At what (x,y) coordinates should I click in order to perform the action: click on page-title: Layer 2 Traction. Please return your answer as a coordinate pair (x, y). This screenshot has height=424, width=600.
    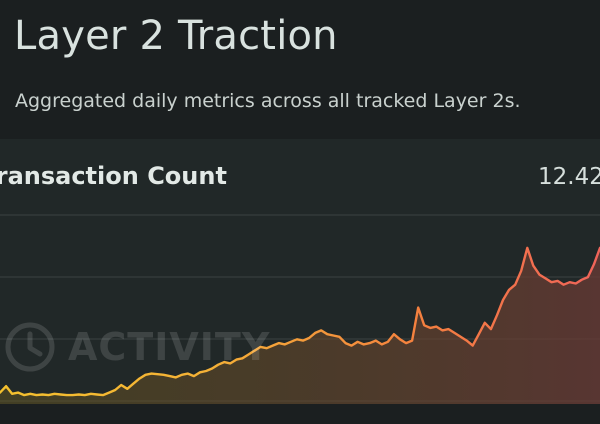
    Looking at the image, I should click on (176, 36).